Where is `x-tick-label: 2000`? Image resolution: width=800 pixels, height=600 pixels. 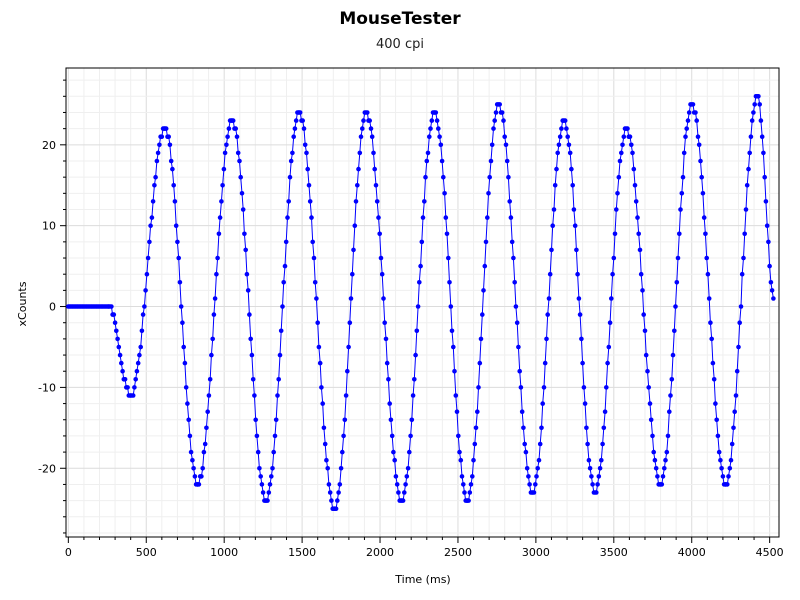 x-tick-label: 2000 is located at coordinates (380, 552).